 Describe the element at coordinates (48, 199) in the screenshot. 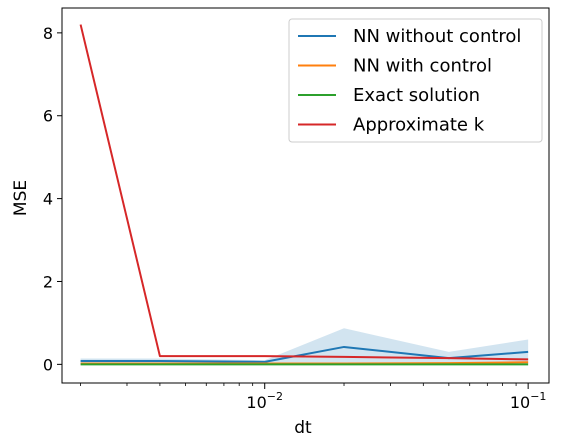

I see `y-tick-label-4: 4` at that location.